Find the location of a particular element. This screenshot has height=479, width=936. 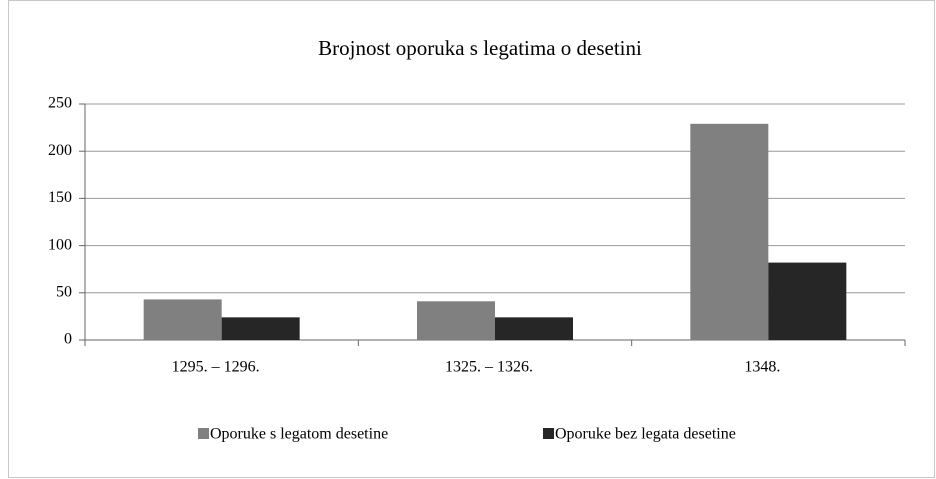

x-tick-label: 1295. – 1296. is located at coordinates (216, 367).